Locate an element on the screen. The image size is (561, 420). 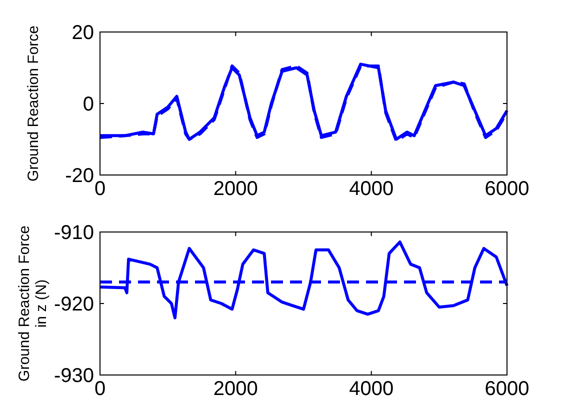
y-axis-title: Ground Reaction Force in z (N) is located at coordinates (33, 304).